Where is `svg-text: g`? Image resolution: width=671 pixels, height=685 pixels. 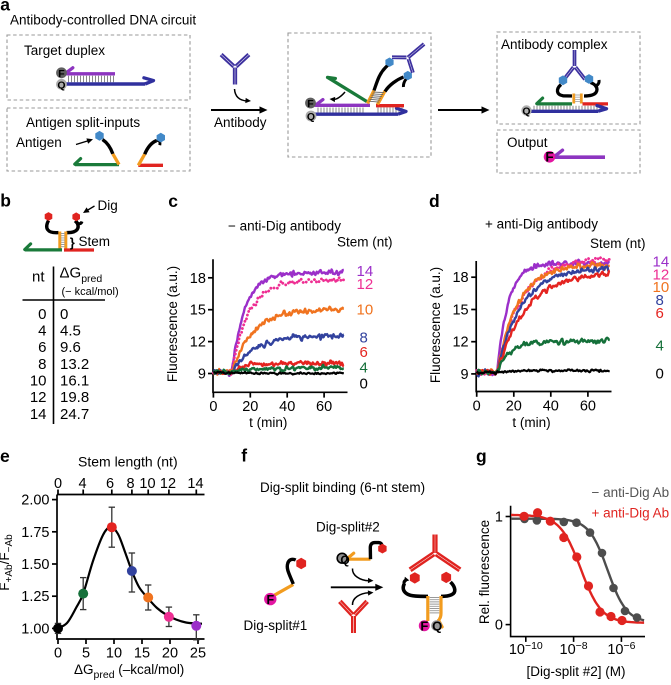
svg-text: g is located at coordinates (481, 456).